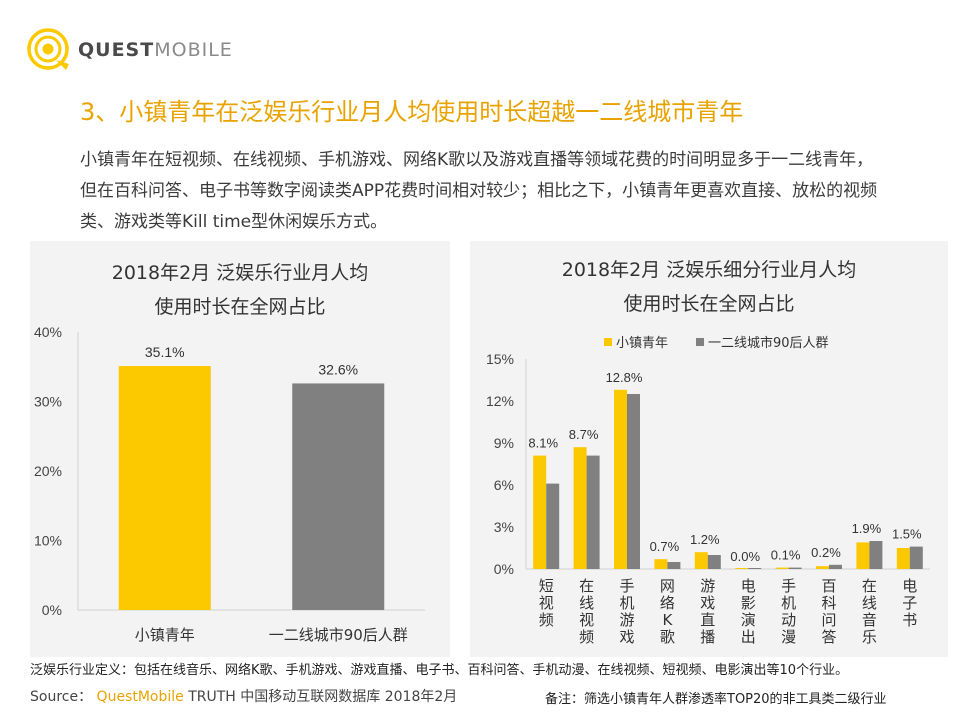 The height and width of the screenshot is (720, 960). What do you see at coordinates (705, 539) in the screenshot?
I see `bar-value-label: 1.2%` at bounding box center [705, 539].